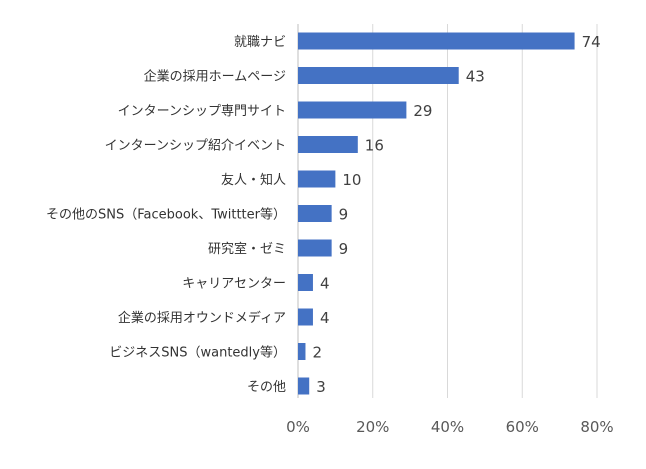 The width and height of the screenshot is (646, 469). What do you see at coordinates (197, 353) in the screenshot?
I see `category-label: ビジネスSNS（wantedly等）` at bounding box center [197, 353].